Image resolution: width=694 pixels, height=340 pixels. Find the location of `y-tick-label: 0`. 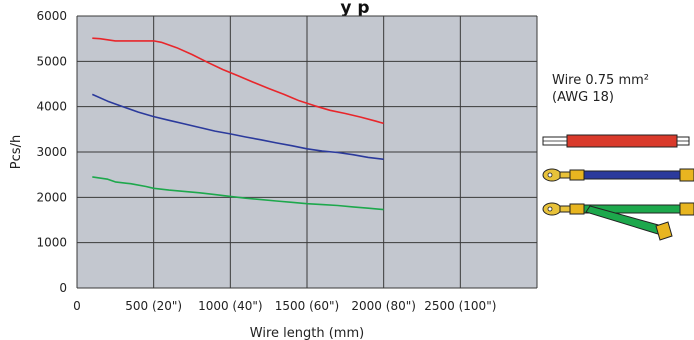

y-tick-label: 0 is located at coordinates (63, 288).